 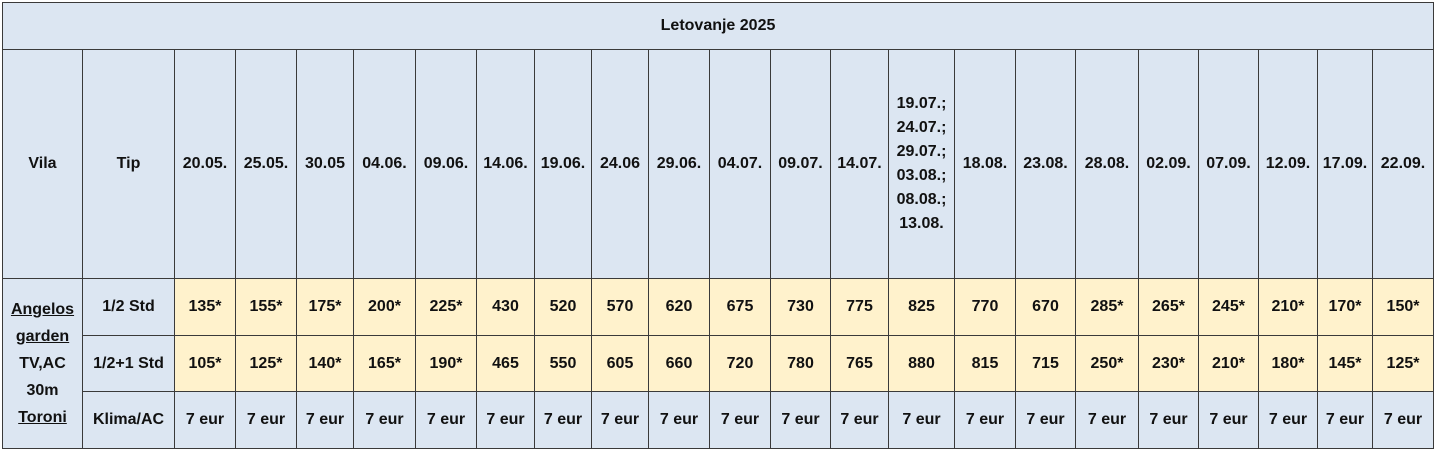 I want to click on price-cell: 170*, so click(x=1345, y=307).